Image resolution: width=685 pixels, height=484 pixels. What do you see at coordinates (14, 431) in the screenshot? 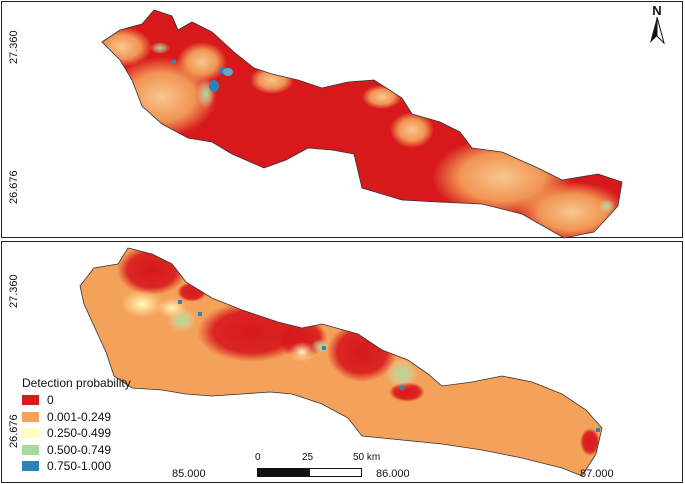
I see `lat-label-bottom-2: 26.676` at bounding box center [14, 431].